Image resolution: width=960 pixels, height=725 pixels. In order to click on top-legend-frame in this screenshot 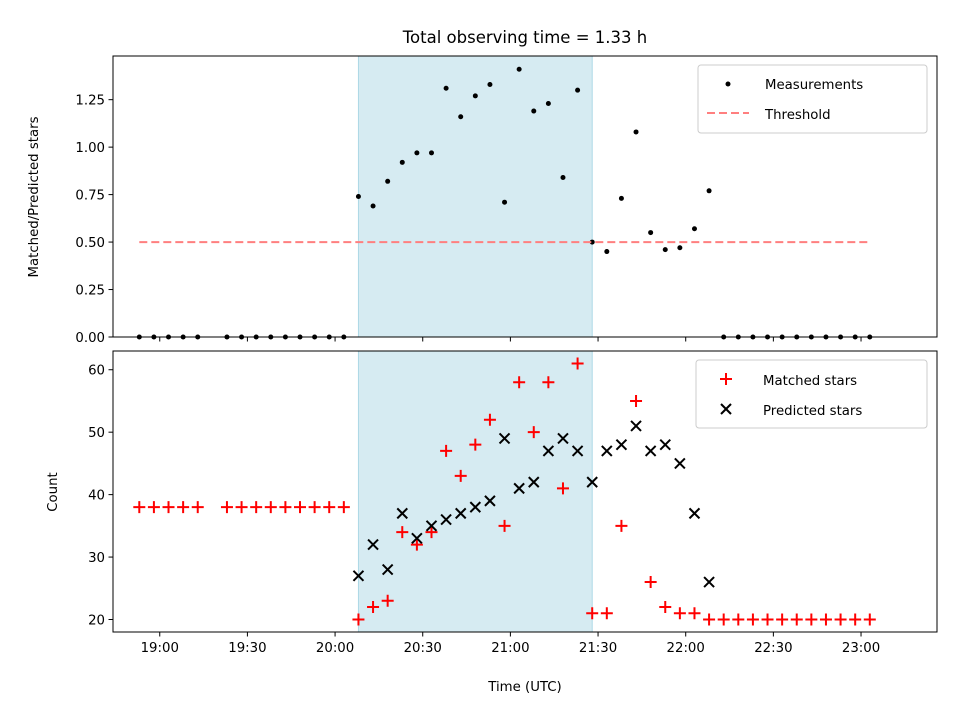, I will do `click(812, 99)`.